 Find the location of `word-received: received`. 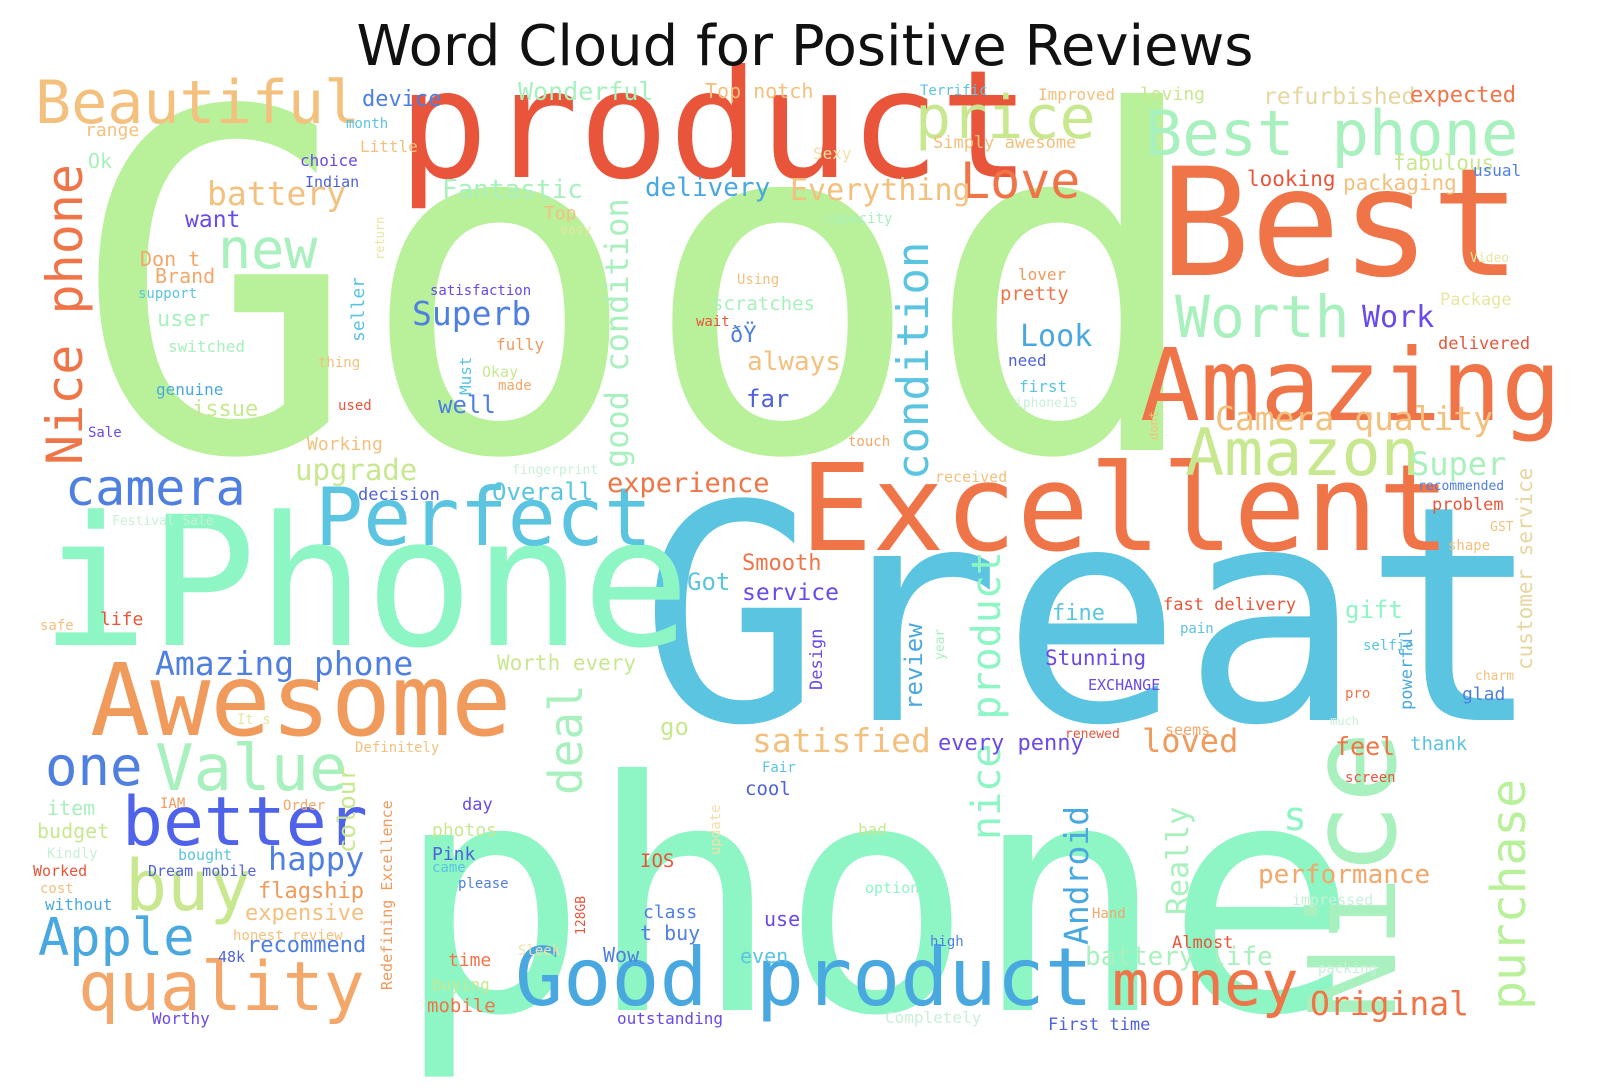

word-received: received is located at coordinates (971, 477).